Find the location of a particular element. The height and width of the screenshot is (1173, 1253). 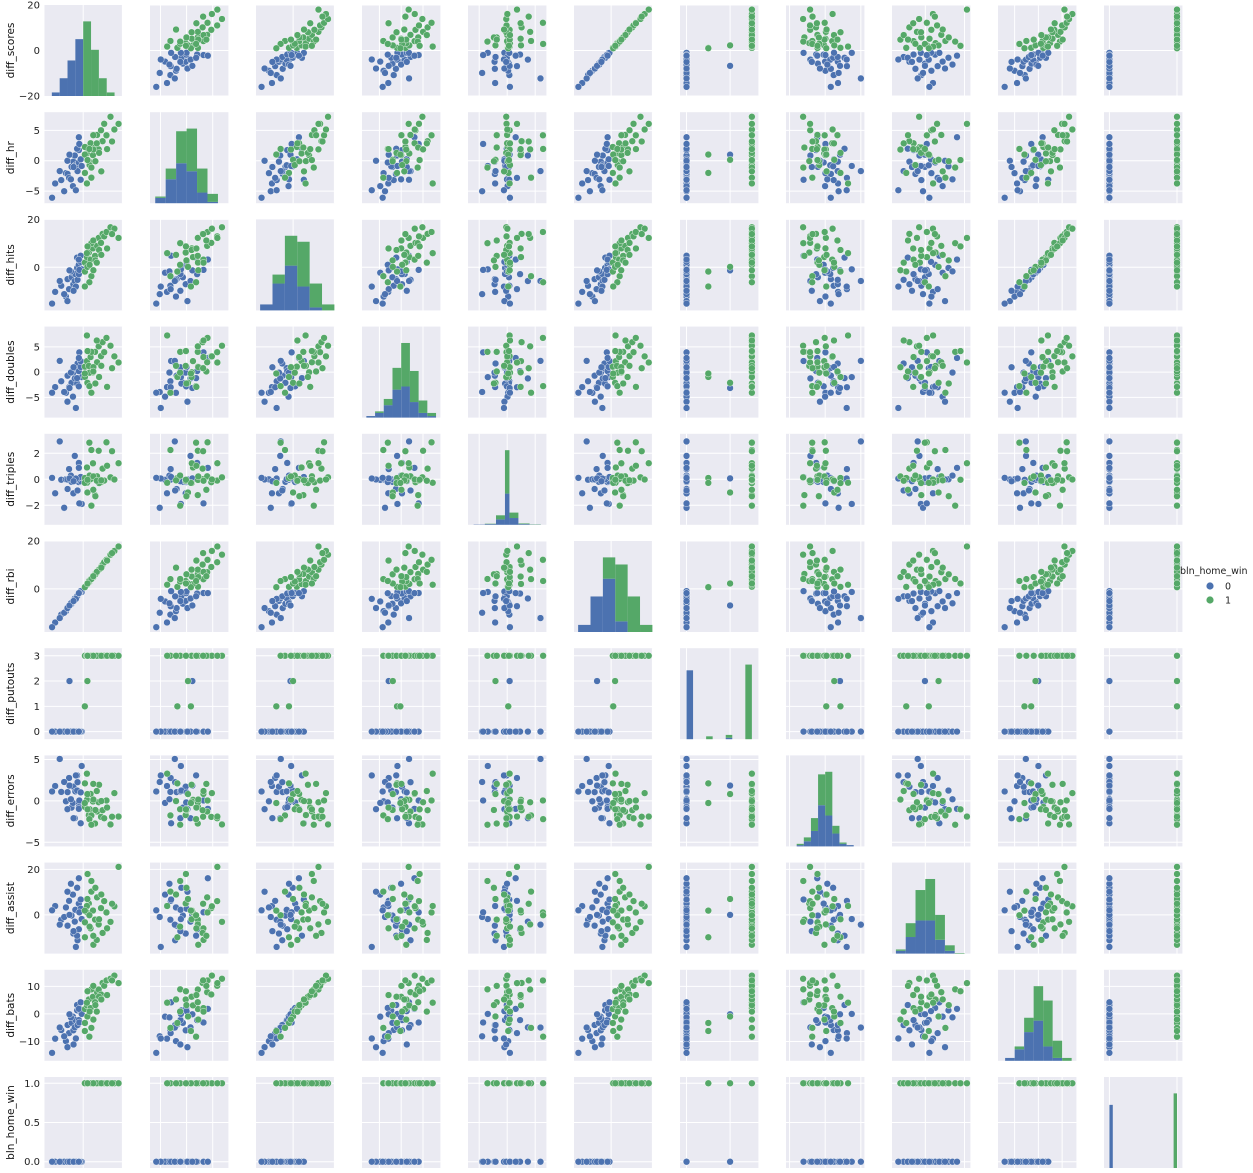

panel-diff_rbi-vs-diff_scores is located at coordinates (83, 586).